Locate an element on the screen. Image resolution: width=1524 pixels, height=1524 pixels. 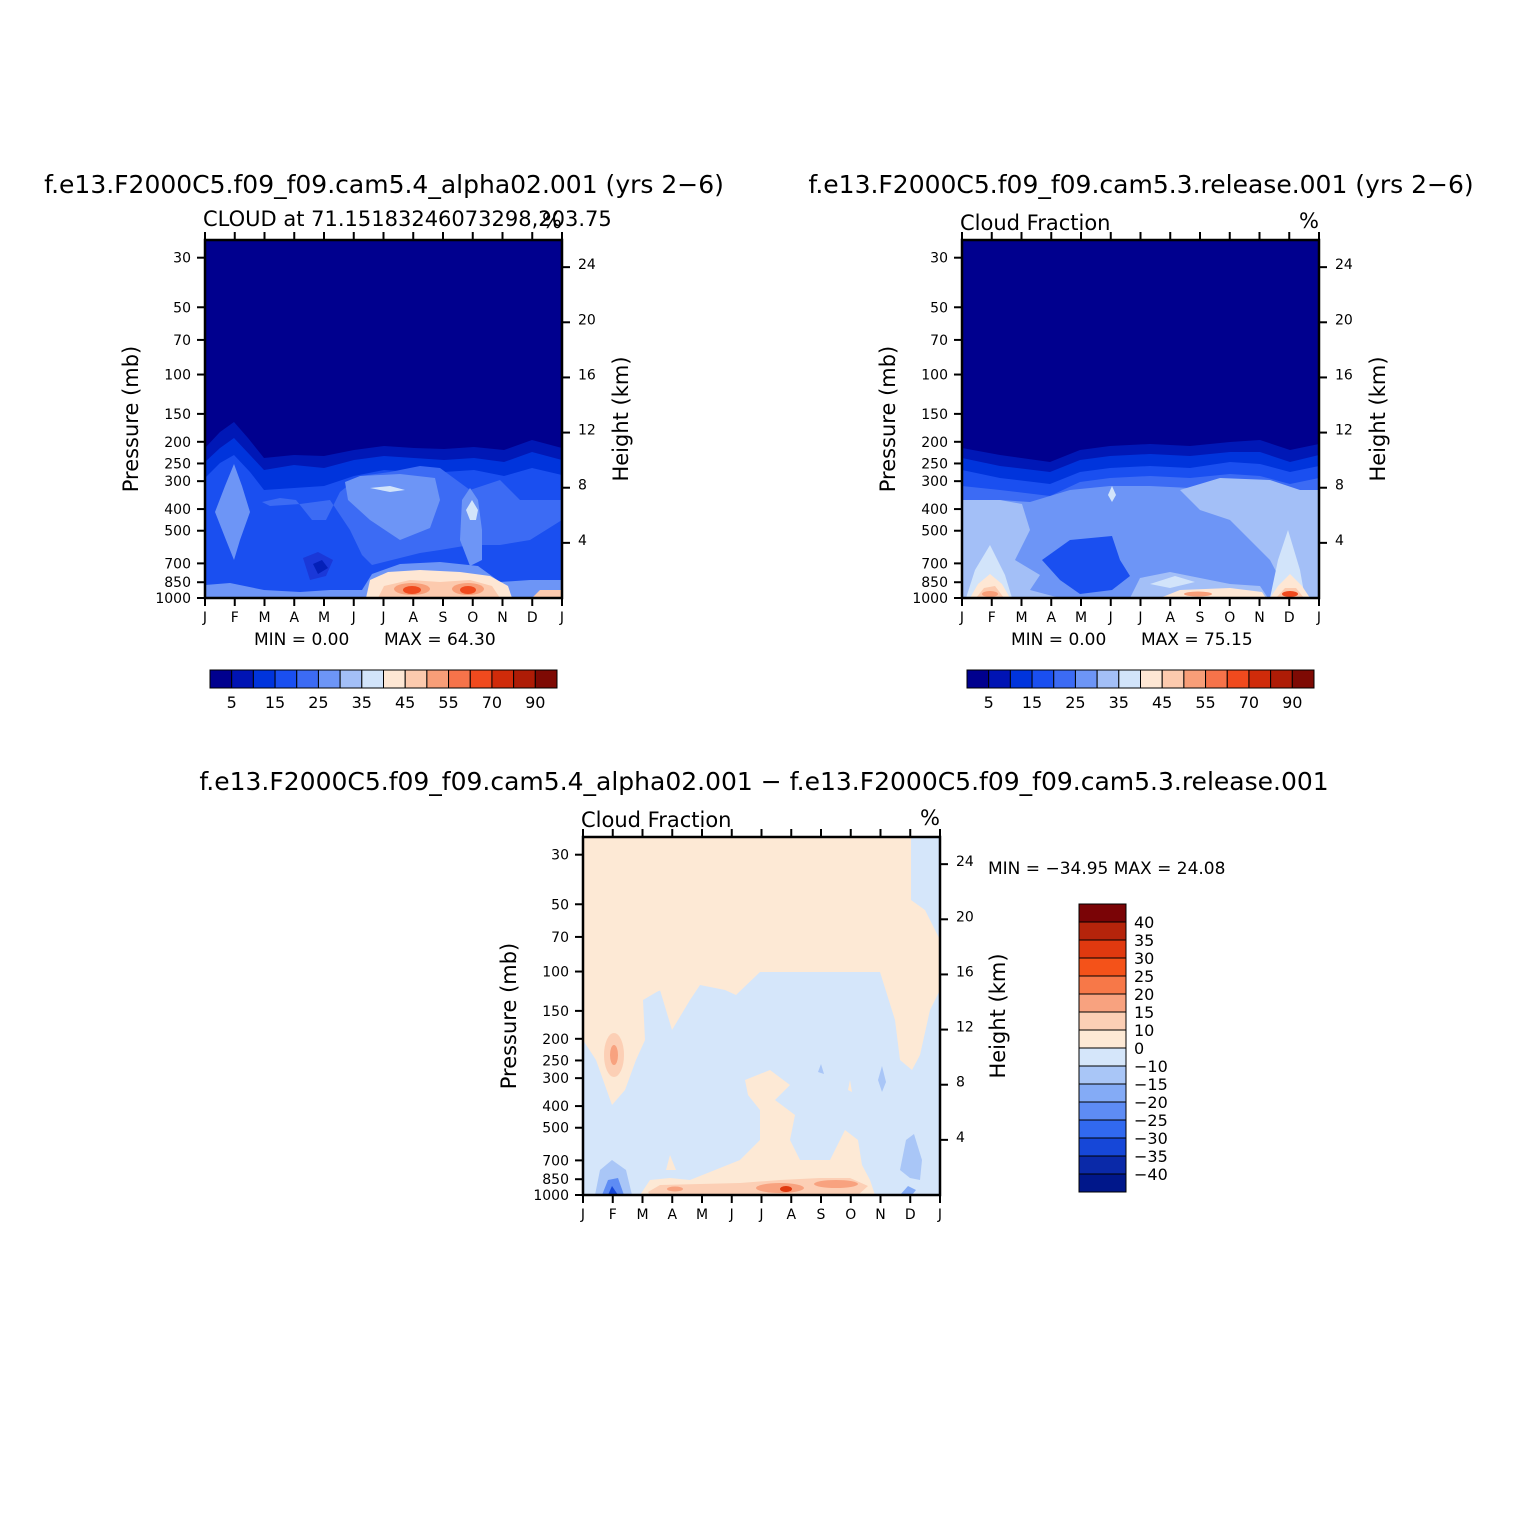
panel-a-xtick-label-9: O is located at coordinates (472, 618).